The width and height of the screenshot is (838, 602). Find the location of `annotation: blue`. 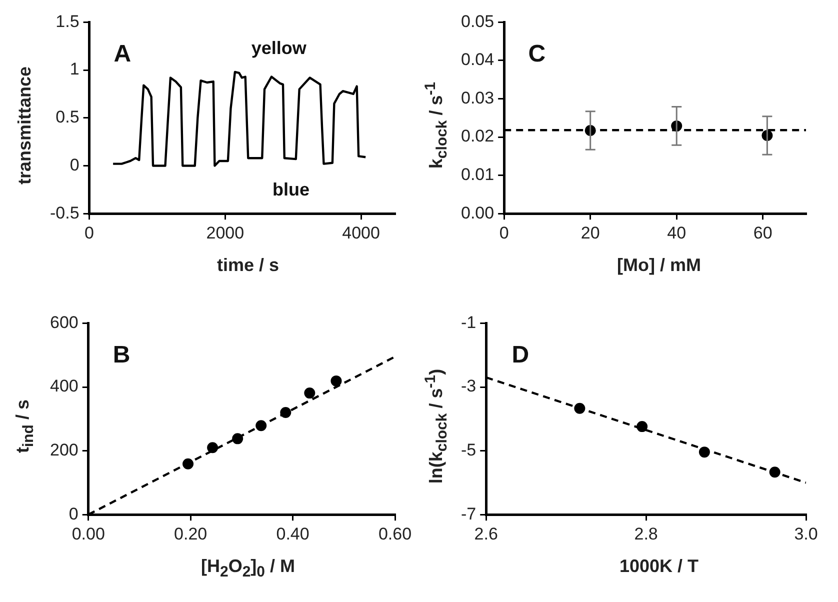

annotation: blue is located at coordinates (291, 190).